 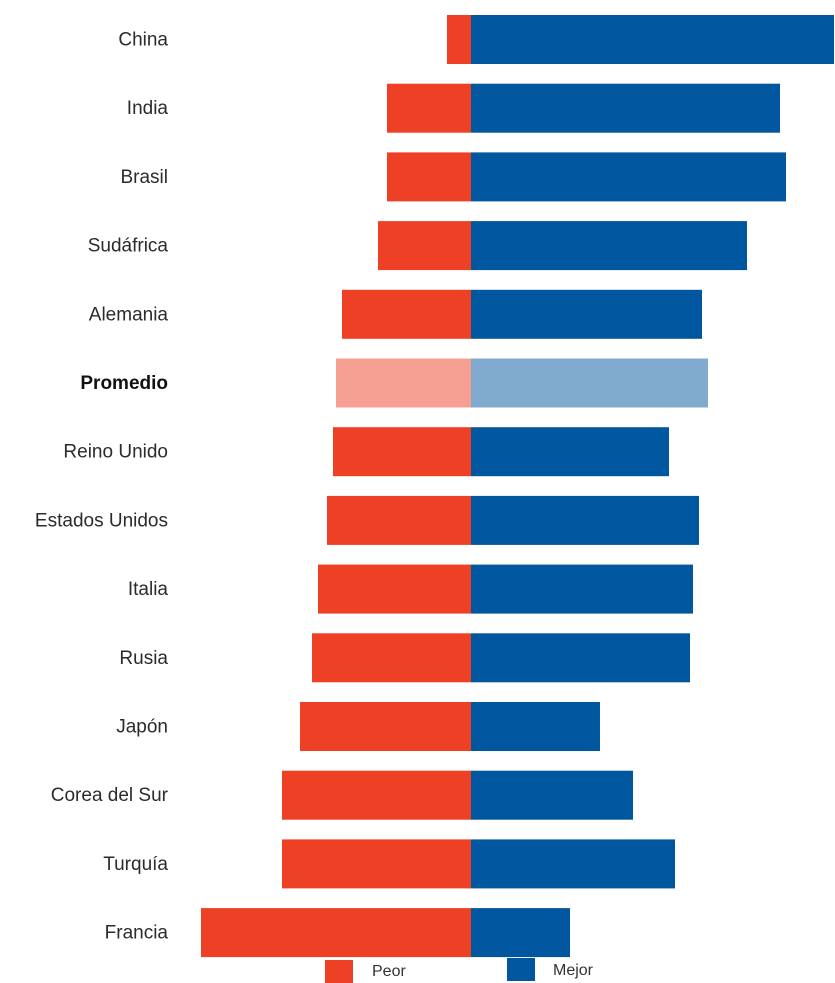 What do you see at coordinates (628, 177) in the screenshot?
I see `bar-mejor-brasil` at bounding box center [628, 177].